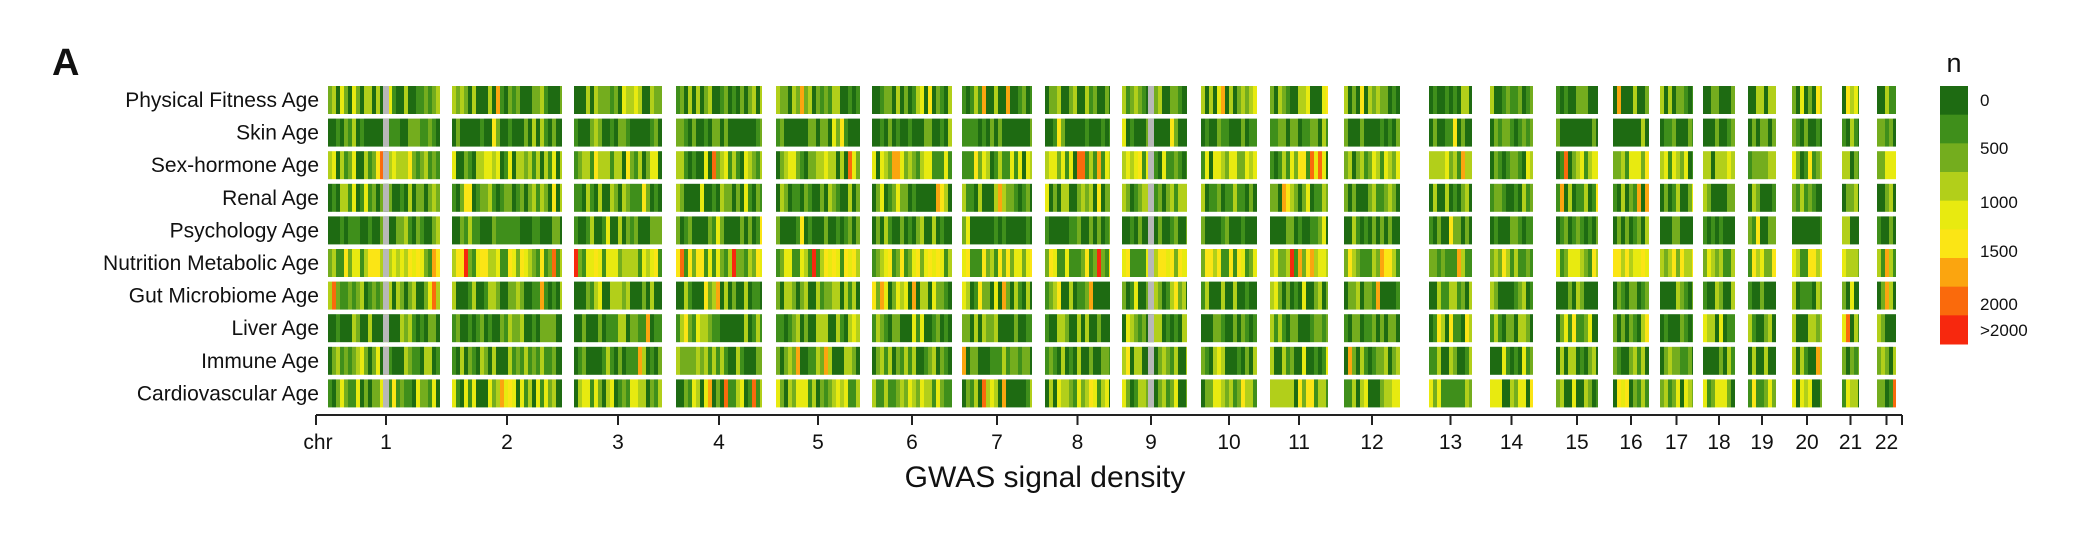 The image size is (2083, 543). Describe the element at coordinates (1112, 165) in the screenshot. I see `heatmap-row` at that location.